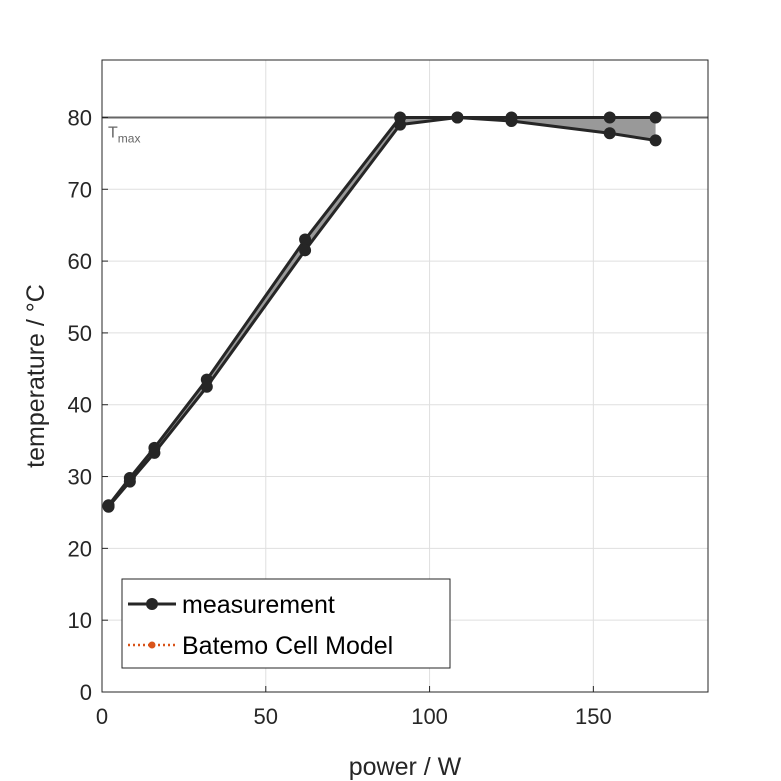 The width and height of the screenshot is (781, 781). Describe the element at coordinates (258, 605) in the screenshot. I see `legend-label-measurement: measurement` at that location.